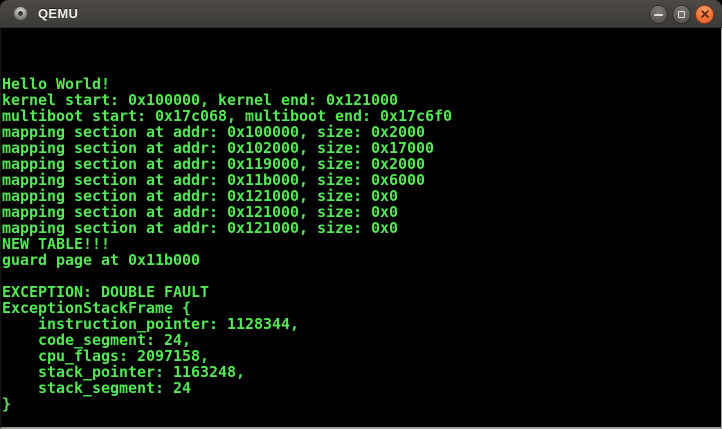 Image resolution: width=722 pixels, height=429 pixels. I want to click on window-controls, so click(681, 14).